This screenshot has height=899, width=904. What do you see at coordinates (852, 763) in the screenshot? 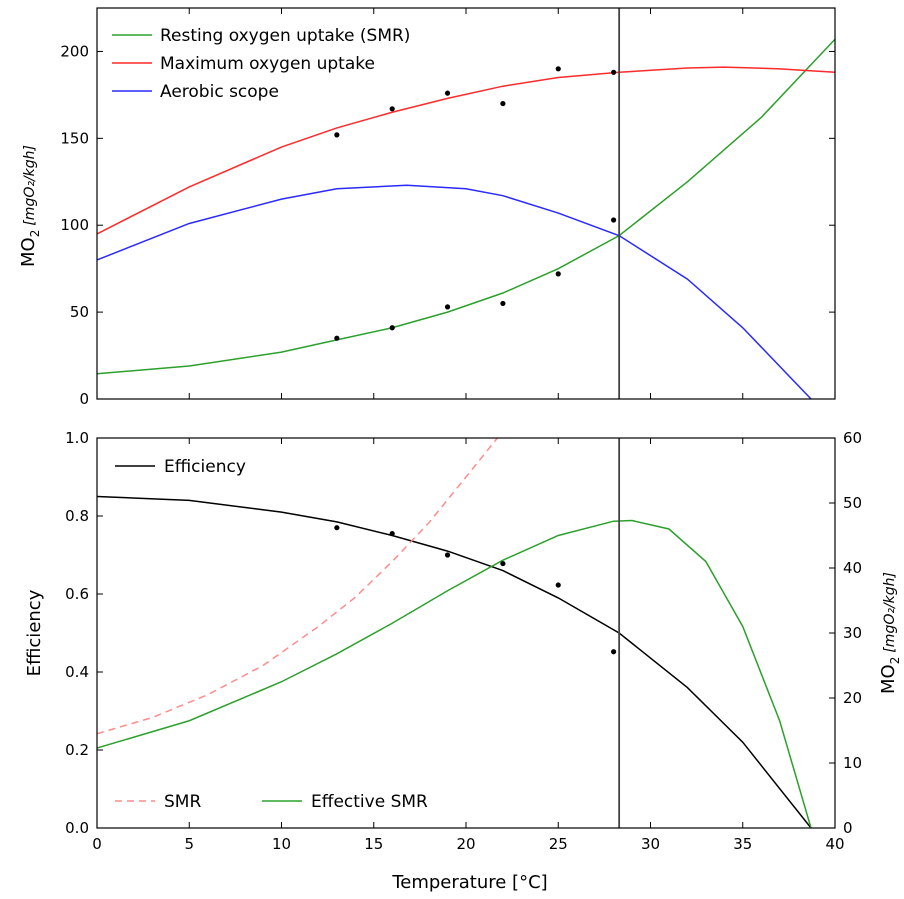
I see `bottom-right-y-tick-label: 10` at bounding box center [852, 763].